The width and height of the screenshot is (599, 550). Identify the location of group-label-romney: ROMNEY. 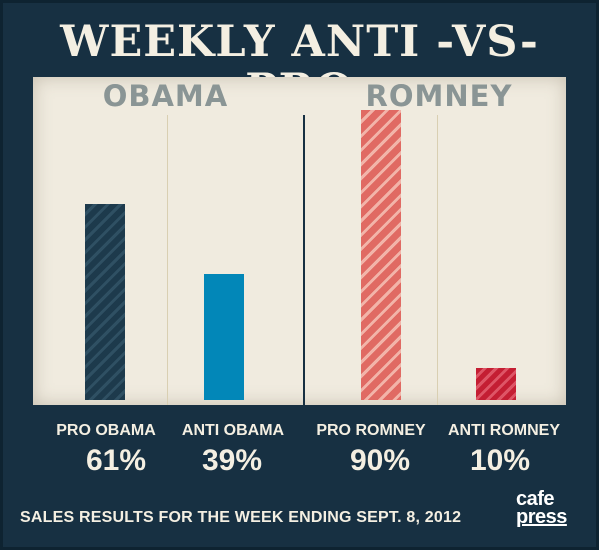
(439, 96).